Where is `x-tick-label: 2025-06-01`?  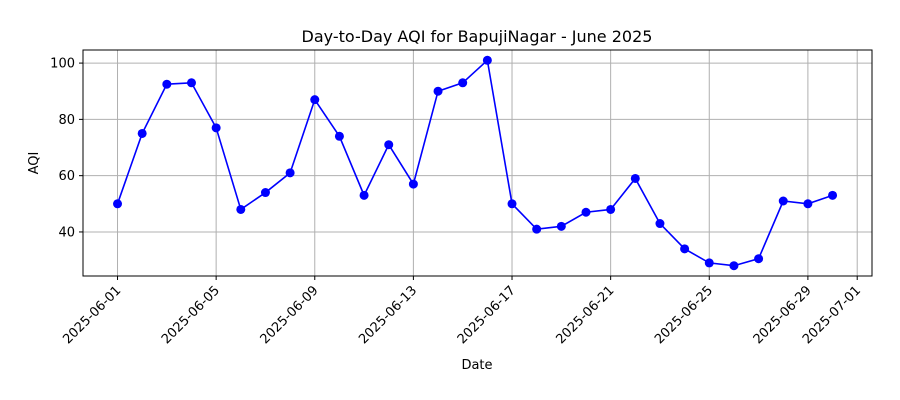 x-tick-label: 2025-06-01 is located at coordinates (92, 315).